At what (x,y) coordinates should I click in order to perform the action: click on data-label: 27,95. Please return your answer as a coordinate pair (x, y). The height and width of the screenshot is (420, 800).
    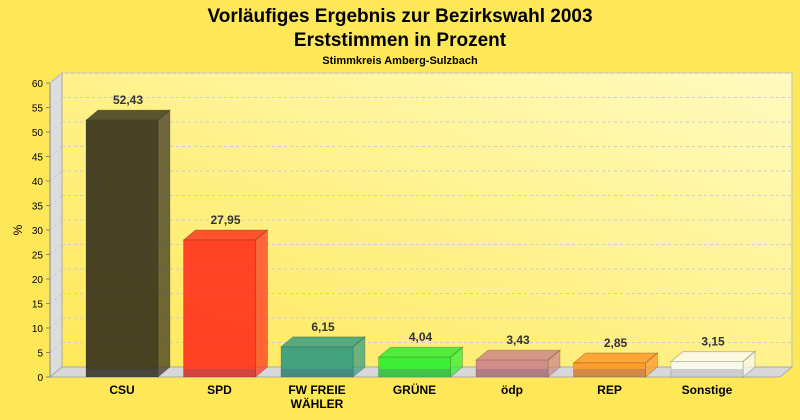
    Looking at the image, I should click on (225, 220).